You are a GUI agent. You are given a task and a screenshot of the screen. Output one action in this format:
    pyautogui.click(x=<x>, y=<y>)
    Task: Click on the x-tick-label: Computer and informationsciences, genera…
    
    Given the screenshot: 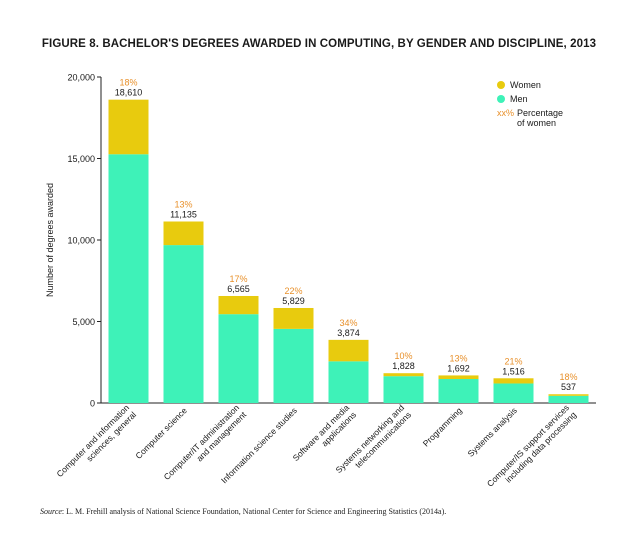 What is the action you would take?
    pyautogui.click(x=97, y=444)
    